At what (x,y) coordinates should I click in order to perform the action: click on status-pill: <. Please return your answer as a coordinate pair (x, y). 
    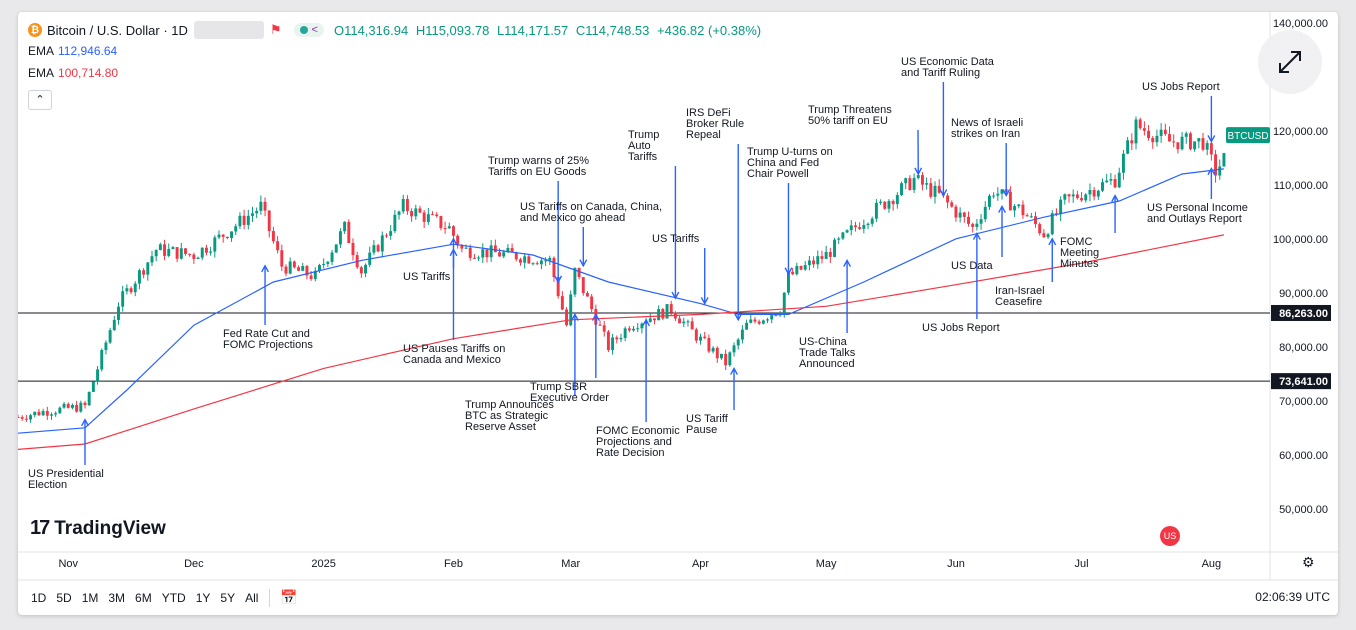
    Looking at the image, I should click on (308, 30).